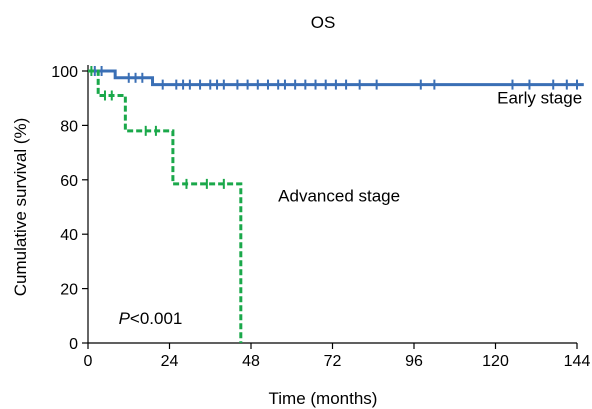 The height and width of the screenshot is (409, 592). I want to click on early-stage-label: Early stage, so click(539, 98).